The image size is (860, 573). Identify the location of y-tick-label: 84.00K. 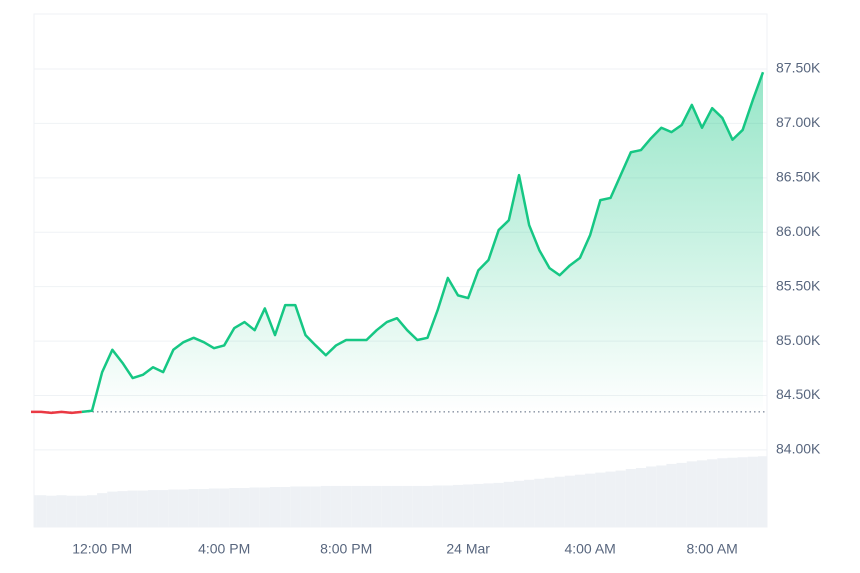
(798, 449).